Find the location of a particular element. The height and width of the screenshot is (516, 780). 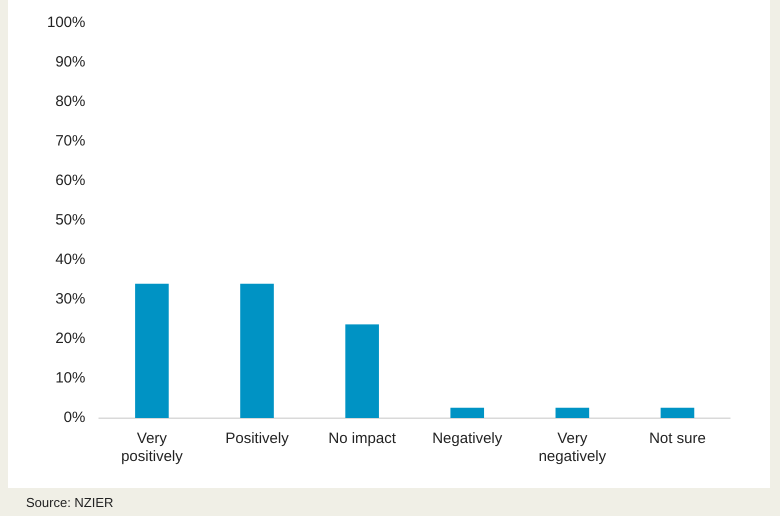

x-tick-label: Positively is located at coordinates (257, 439).